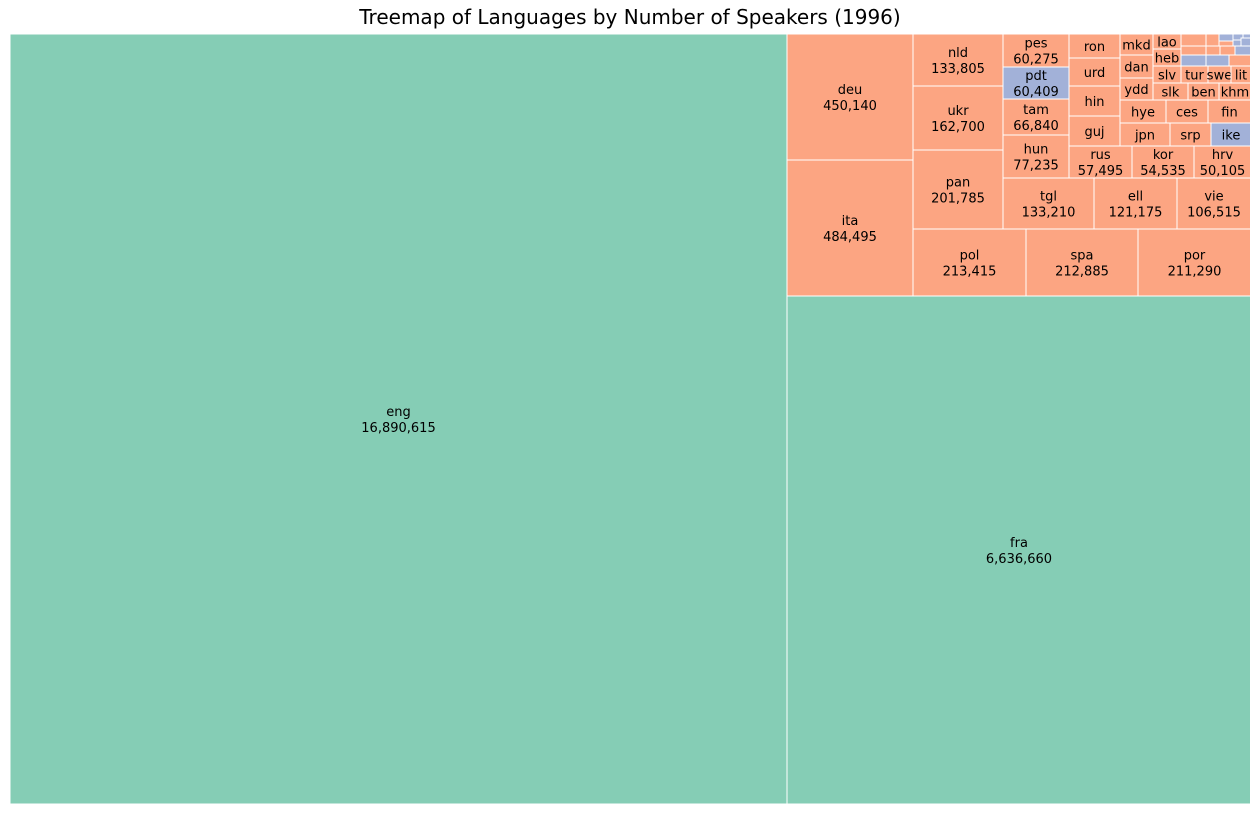 This screenshot has width=1260, height=814. Describe the element at coordinates (850, 106) in the screenshot. I see `tile-value: 450,140` at that location.